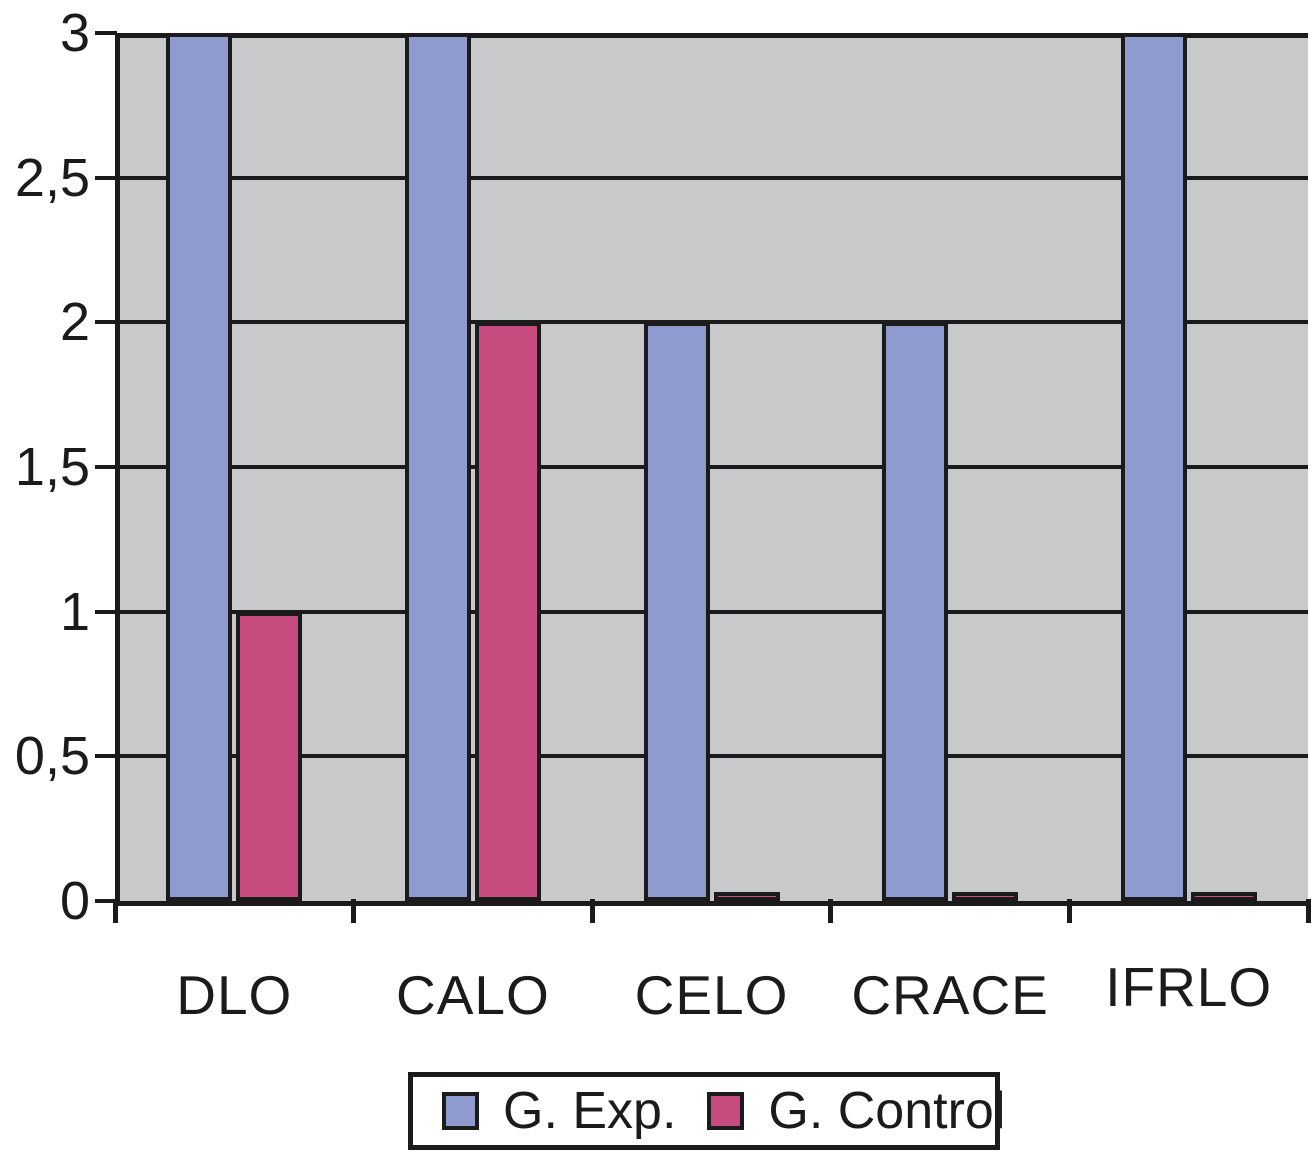  What do you see at coordinates (74, 611) in the screenshot?
I see `y-axis-tick-label: 1` at bounding box center [74, 611].